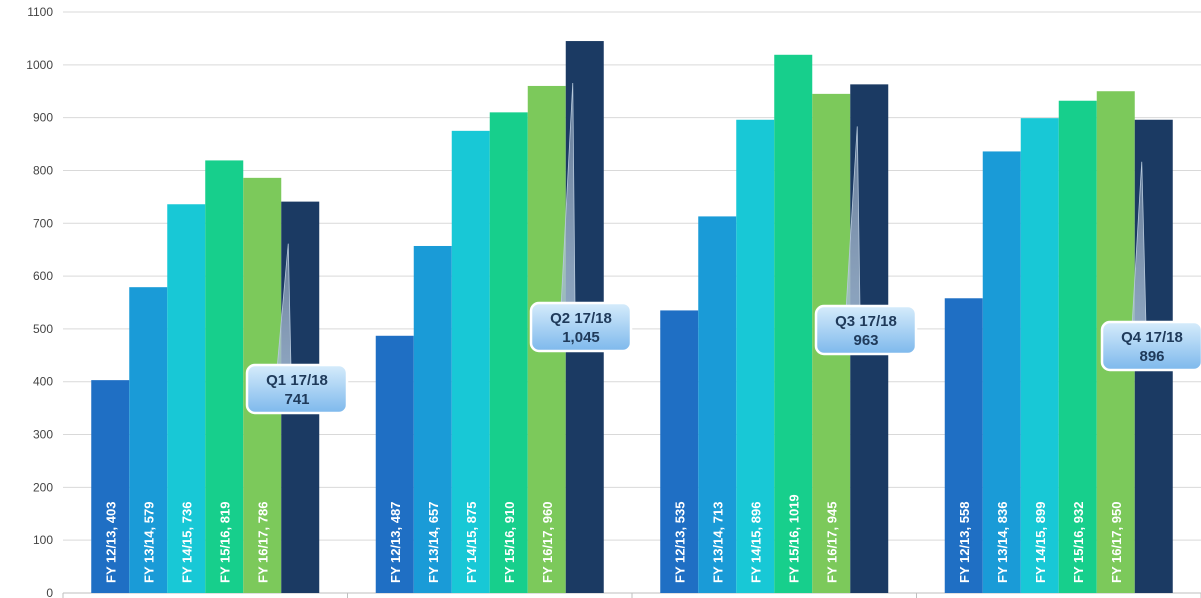  What do you see at coordinates (43, 540) in the screenshot?
I see `y-tick-label: 100` at bounding box center [43, 540].